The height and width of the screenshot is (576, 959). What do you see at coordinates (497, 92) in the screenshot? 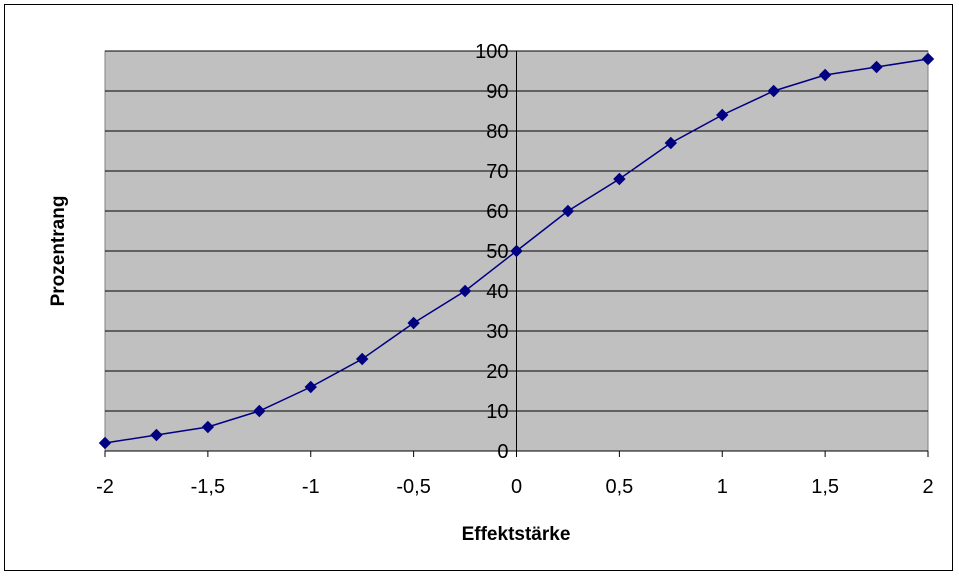
I see `y-tick-label: 90` at bounding box center [497, 92].